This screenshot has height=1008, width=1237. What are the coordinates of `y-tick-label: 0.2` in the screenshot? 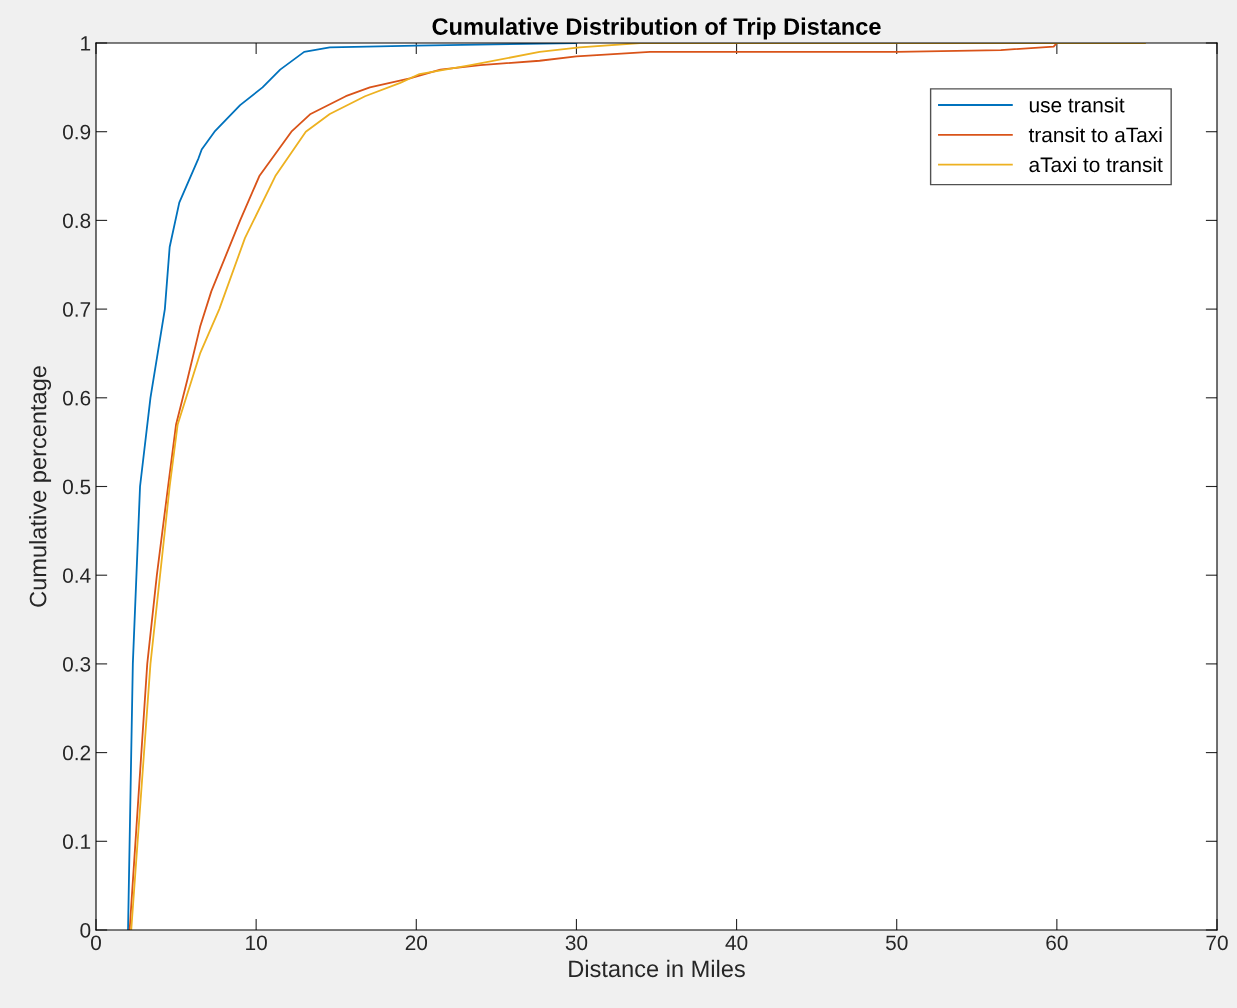 It's located at (76, 753).